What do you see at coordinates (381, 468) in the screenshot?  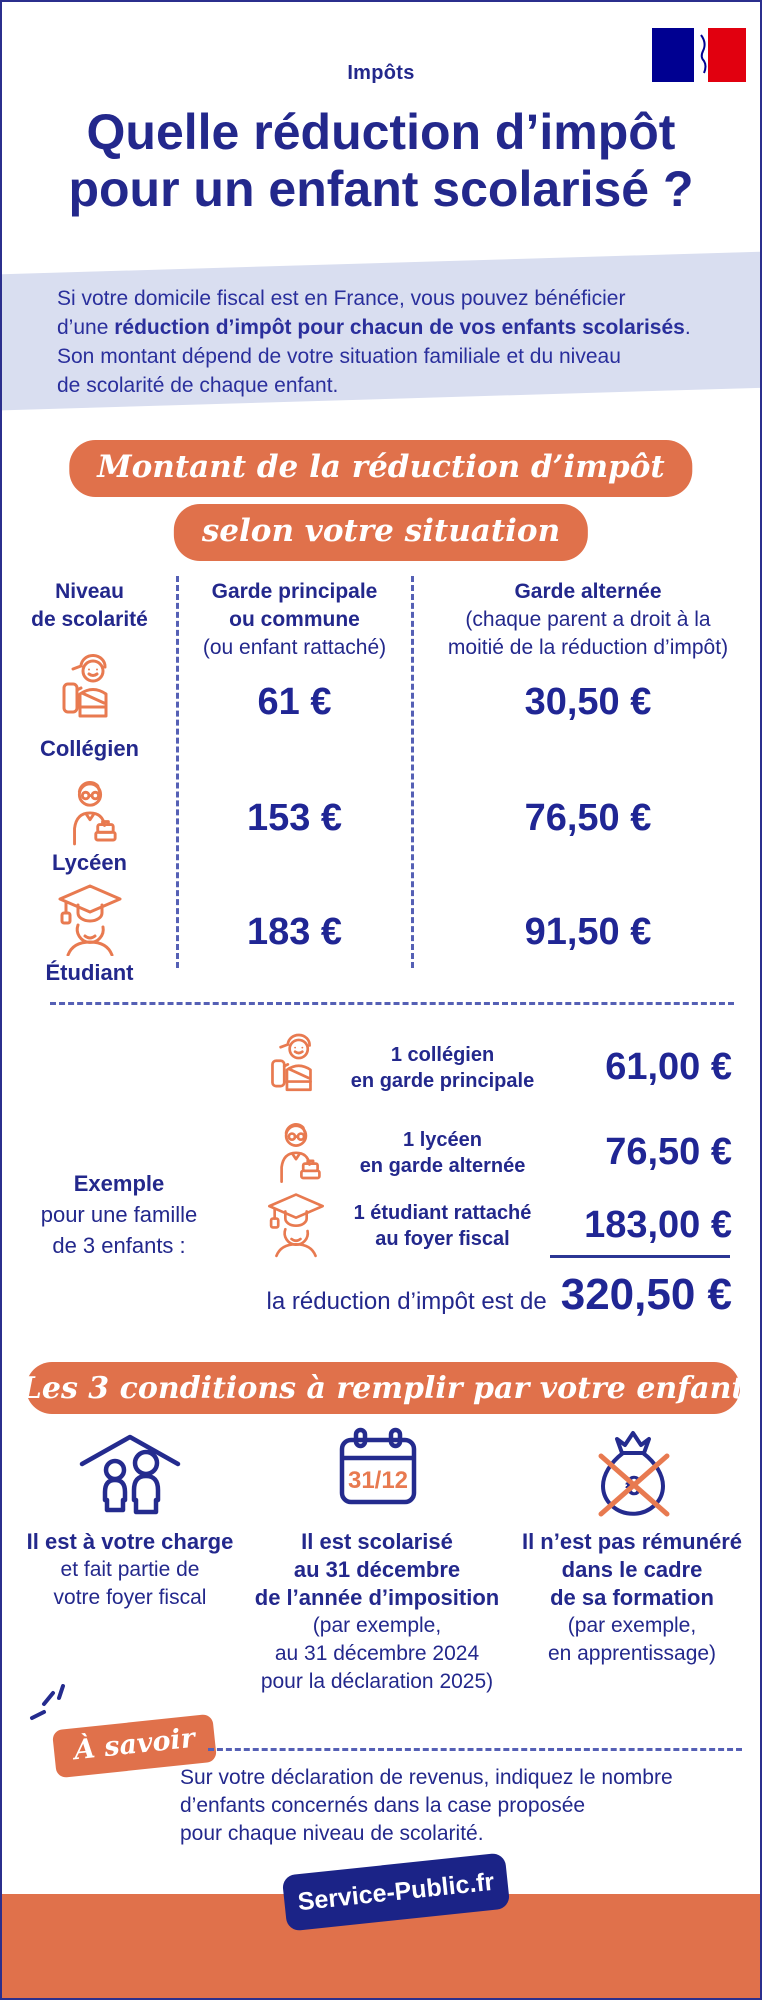 I see `section-banner-amounts-line1: Montant de la réduction d’impôt` at bounding box center [381, 468].